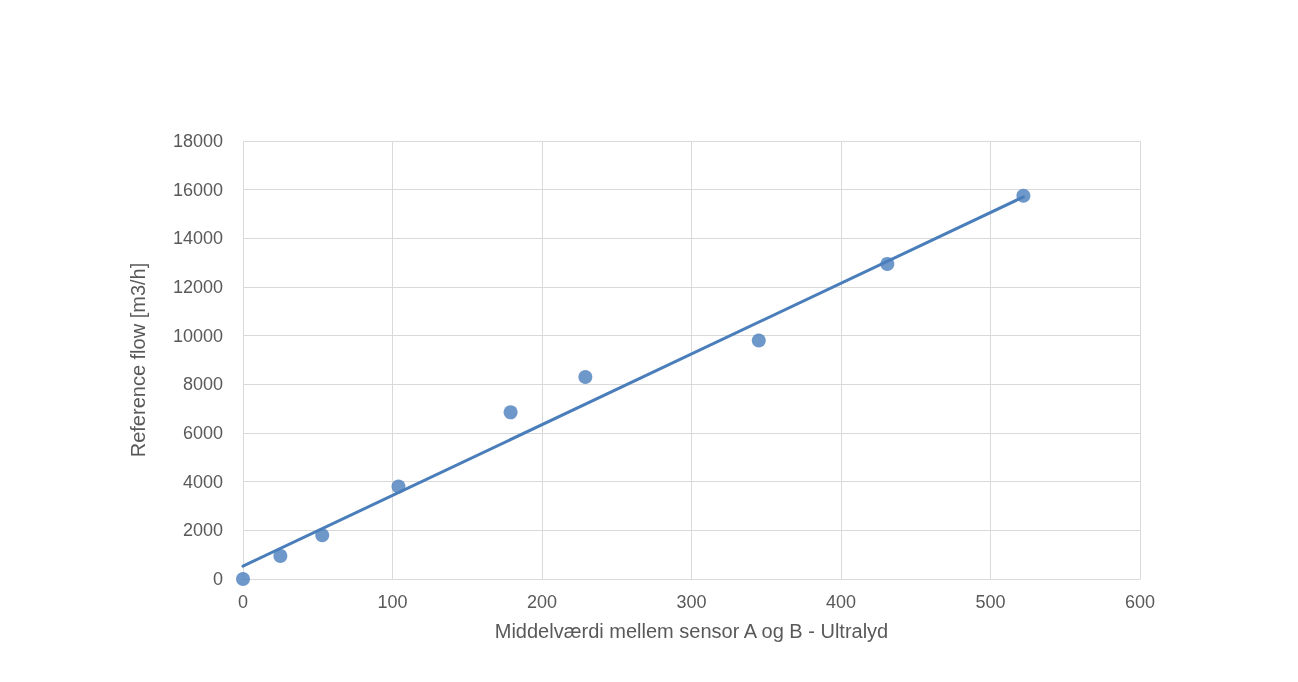 The height and width of the screenshot is (682, 1298). What do you see at coordinates (990, 602) in the screenshot?
I see `x-tick-label: 500` at bounding box center [990, 602].